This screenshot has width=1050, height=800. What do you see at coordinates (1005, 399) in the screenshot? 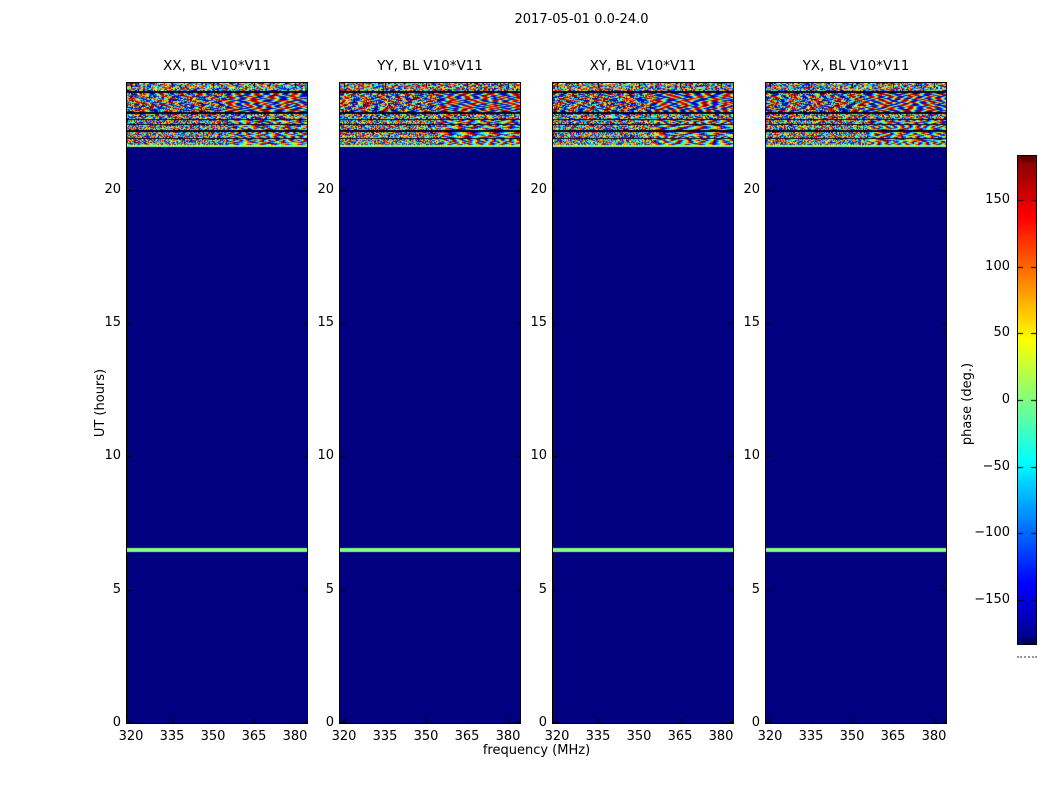
I see `colorbar-tick-label: 0` at bounding box center [1005, 399].